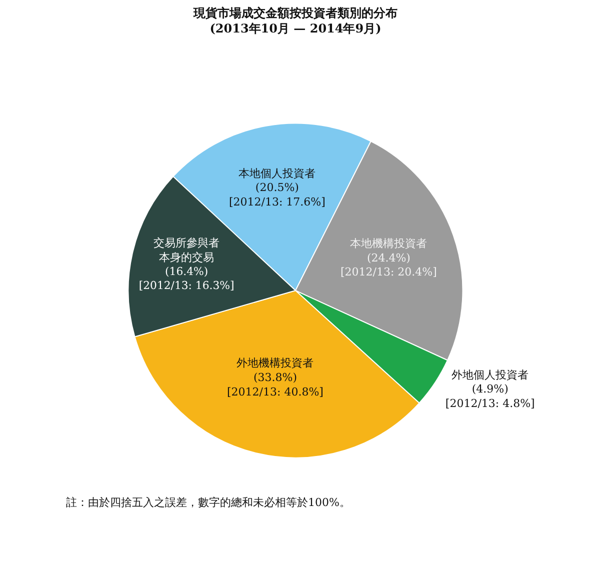 The height and width of the screenshot is (562, 591). Describe the element at coordinates (277, 173) in the screenshot. I see `slice-label: 本地個人投資者` at that location.